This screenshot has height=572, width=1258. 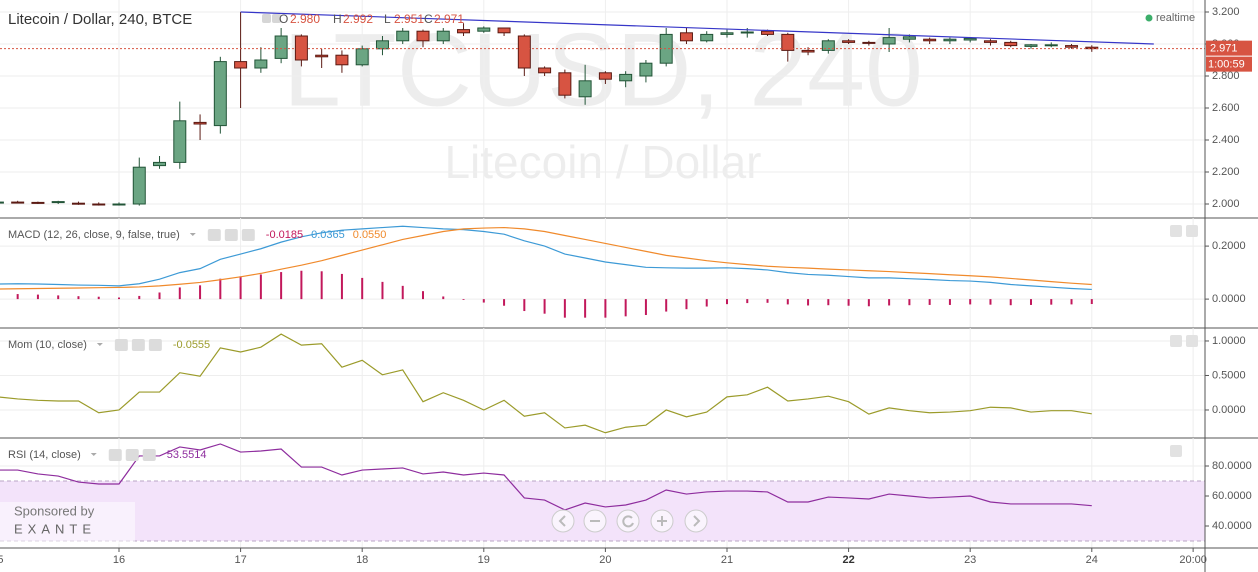 I want to click on ohlc-name: C, so click(x=428, y=19).